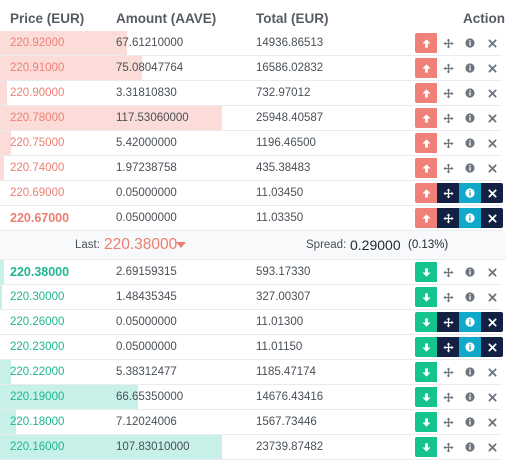  I want to click on ask-order-row: 220.67000 0.05000000 11.03350, so click(251, 218).